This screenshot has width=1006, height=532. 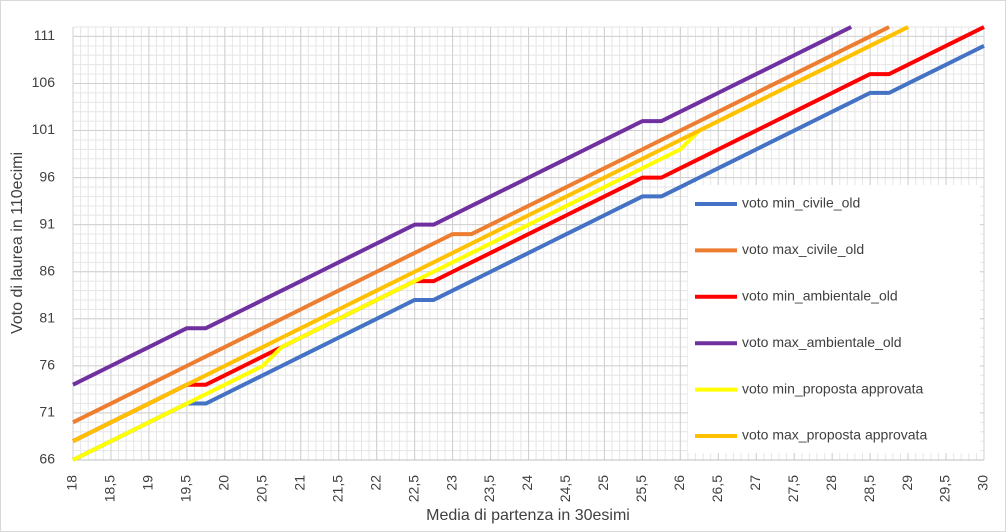 I want to click on y-tick-label: 106, so click(x=44, y=82).